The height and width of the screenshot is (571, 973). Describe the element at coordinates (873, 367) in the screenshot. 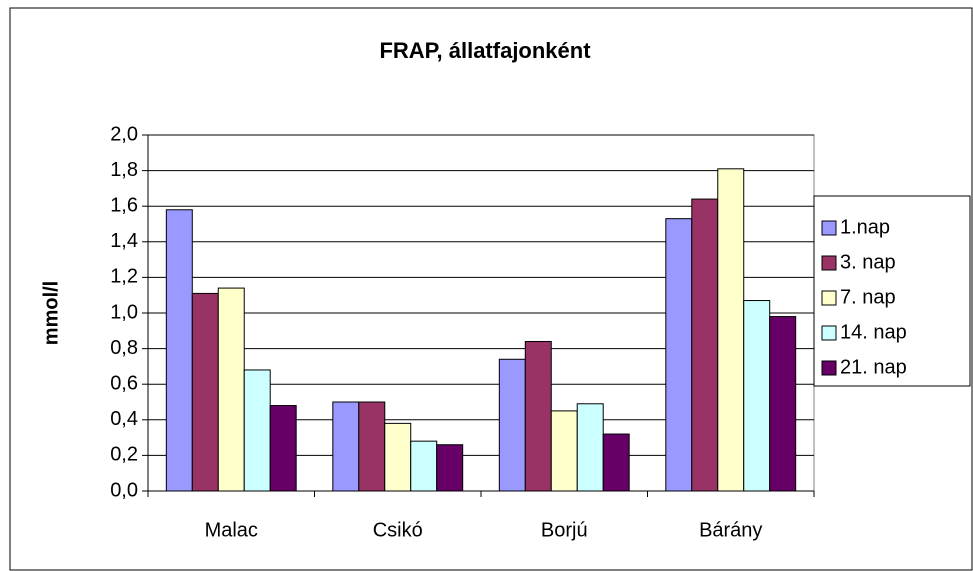

I see `legend-label: 21. nap` at that location.